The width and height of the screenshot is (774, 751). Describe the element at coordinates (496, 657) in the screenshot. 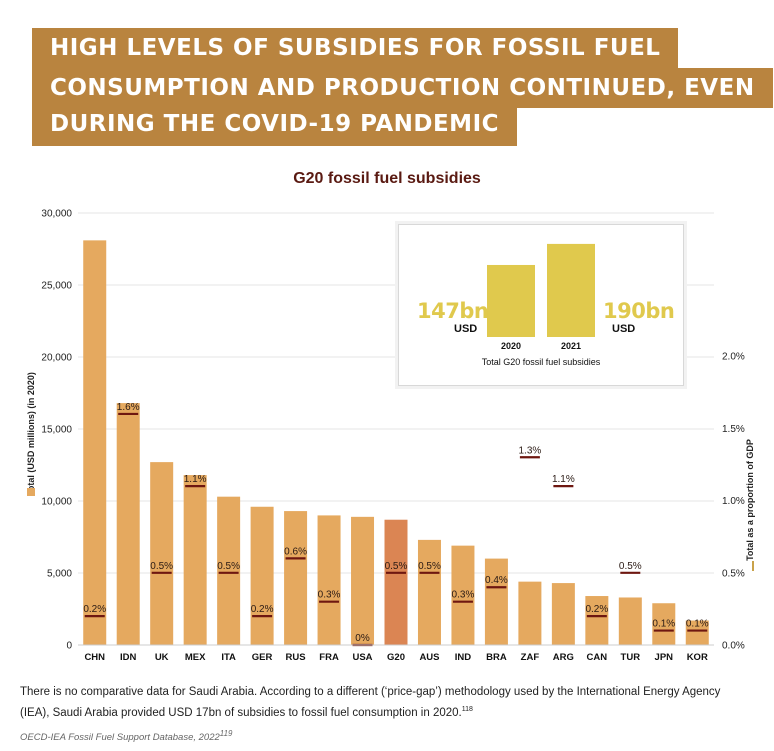

I see `x-tick-label: BRA` at that location.